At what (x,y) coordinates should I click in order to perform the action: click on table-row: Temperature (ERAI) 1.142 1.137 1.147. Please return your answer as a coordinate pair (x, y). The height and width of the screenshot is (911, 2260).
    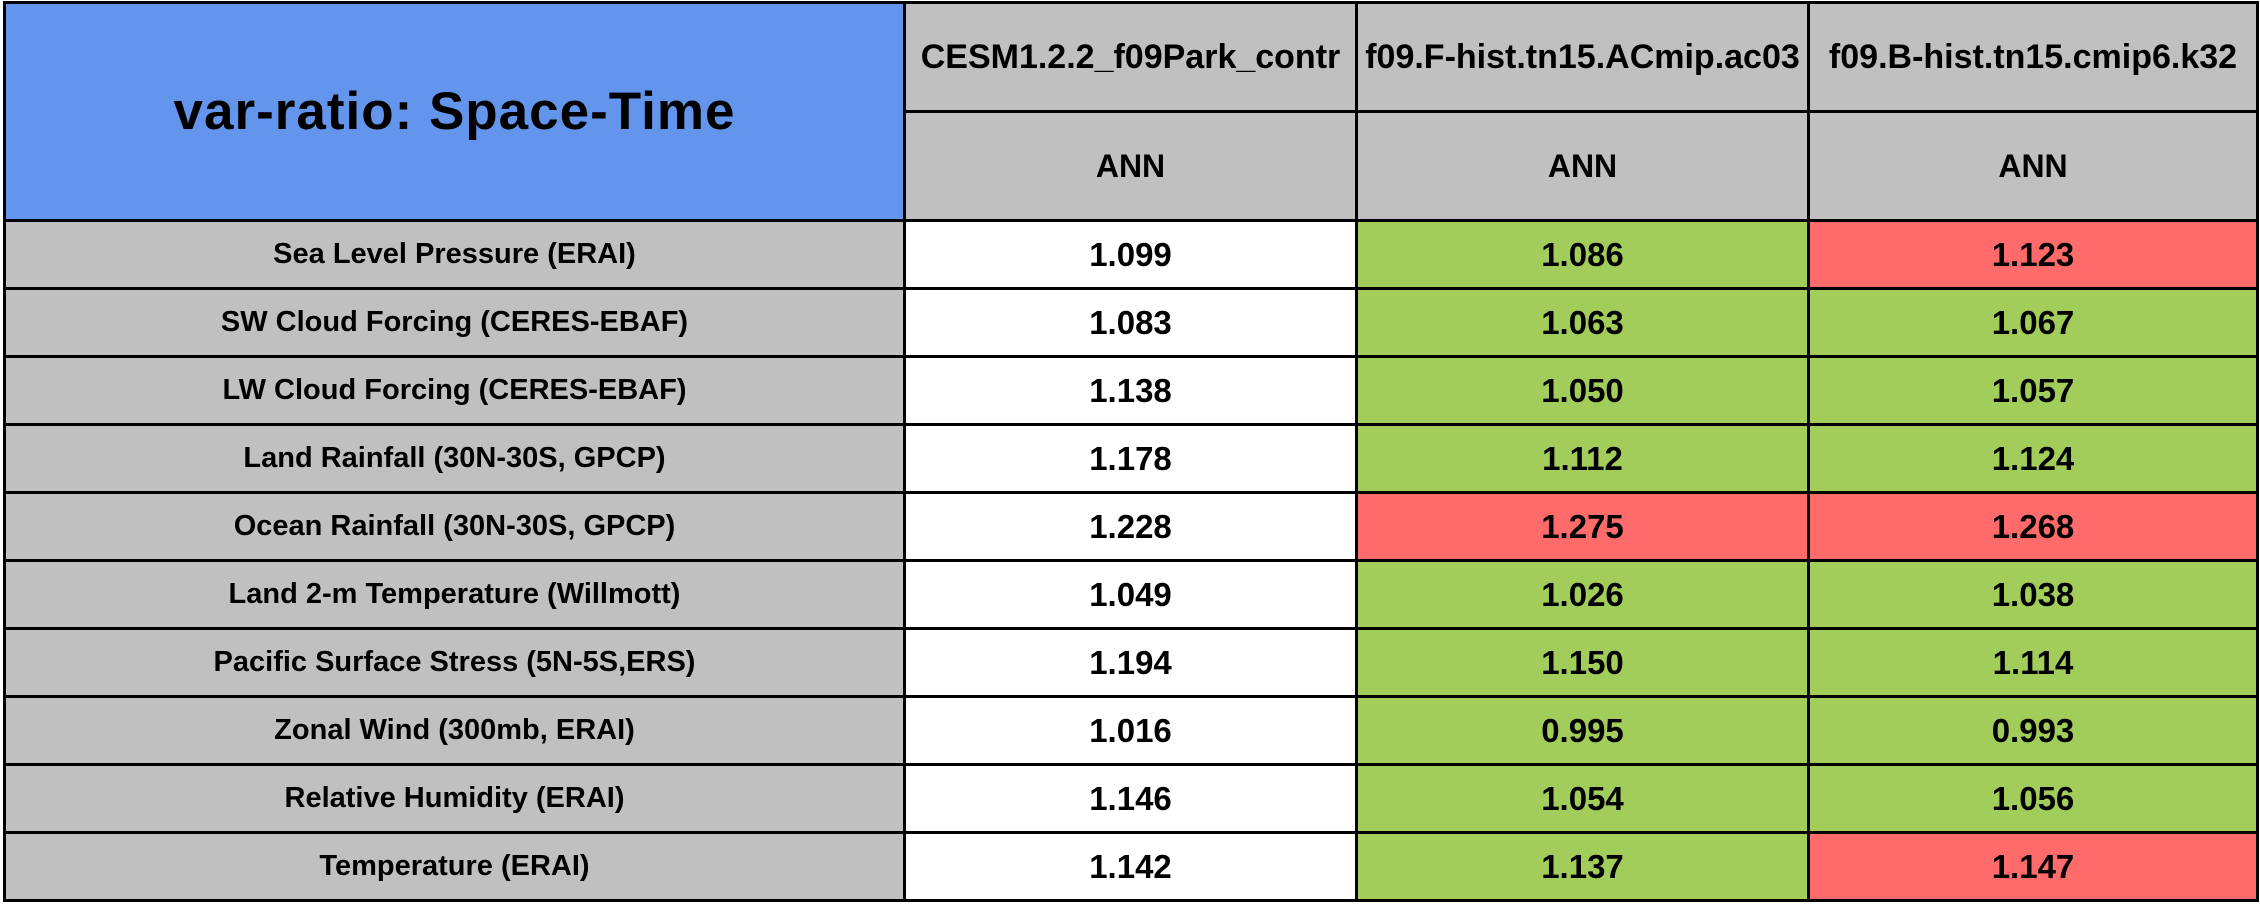
    Looking at the image, I should click on (1131, 866).